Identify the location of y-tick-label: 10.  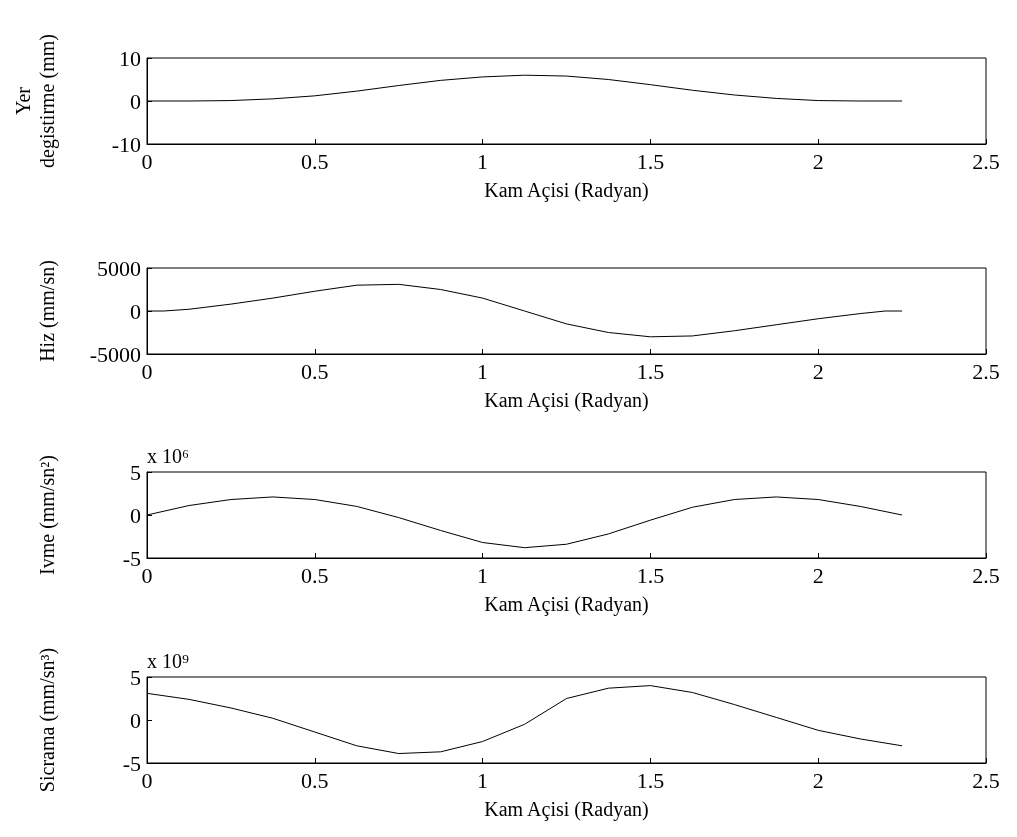
(130, 58).